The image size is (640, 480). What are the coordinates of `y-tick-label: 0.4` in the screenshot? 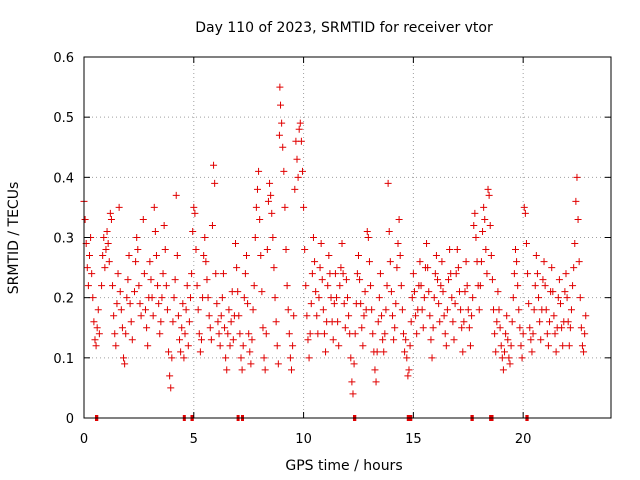 It's located at (63, 178).